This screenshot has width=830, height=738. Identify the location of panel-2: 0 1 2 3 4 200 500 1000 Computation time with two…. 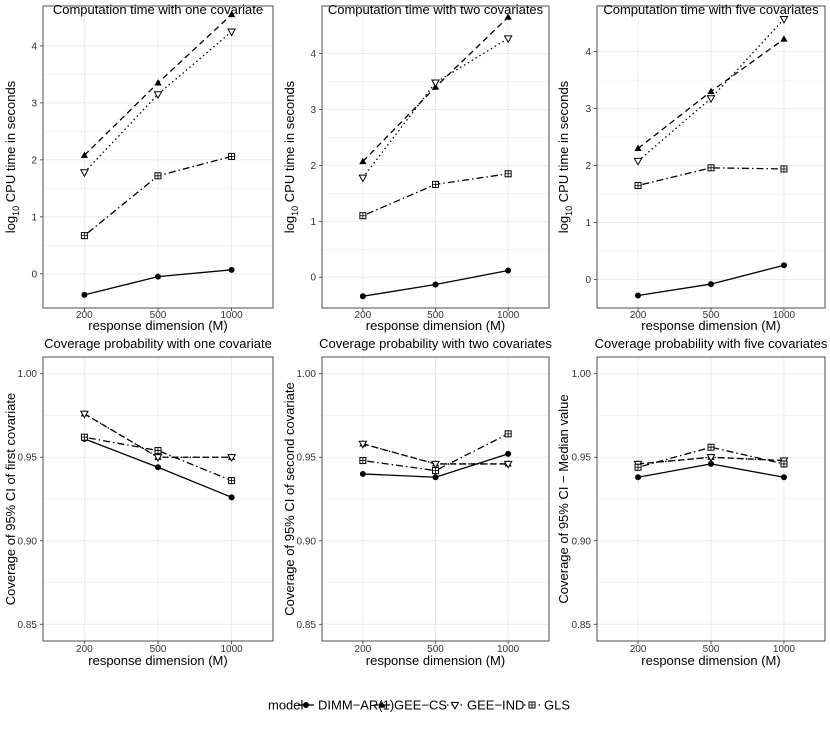
(416, 167).